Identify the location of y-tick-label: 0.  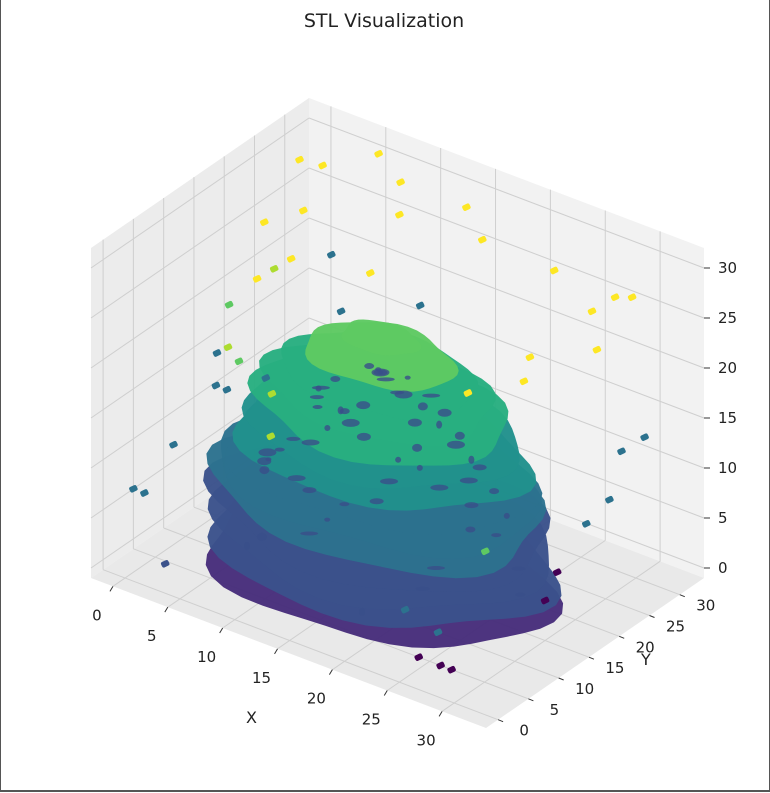
(524, 731).